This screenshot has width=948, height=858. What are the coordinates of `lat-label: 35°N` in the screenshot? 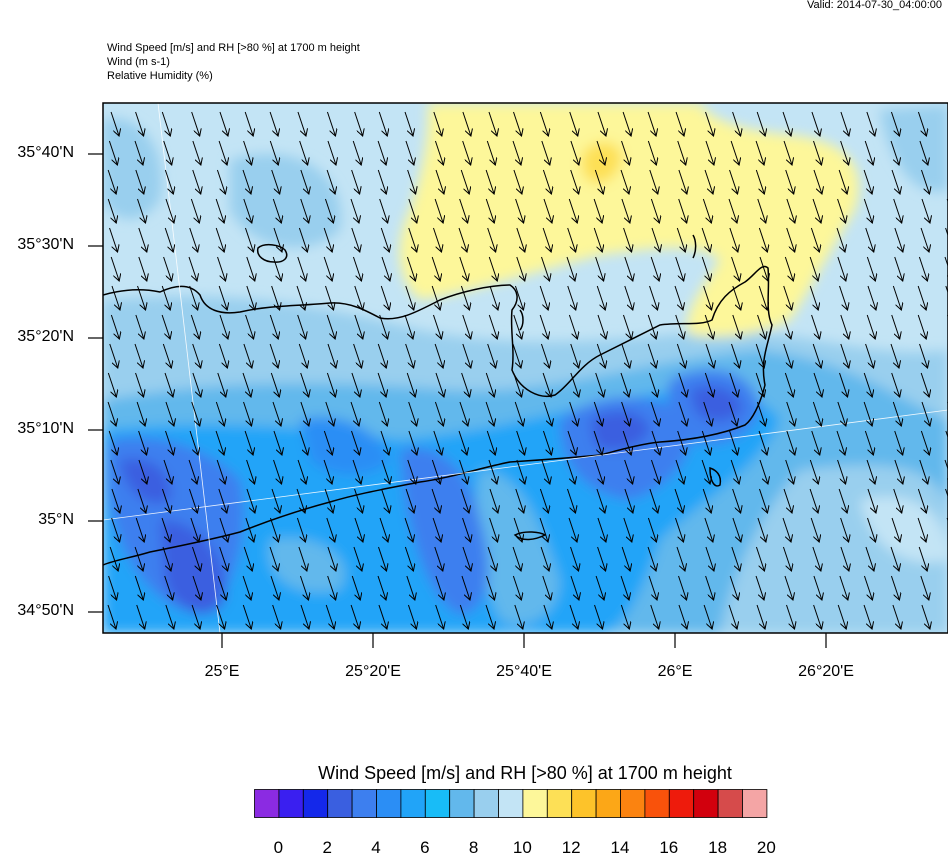 It's located at (37, 520).